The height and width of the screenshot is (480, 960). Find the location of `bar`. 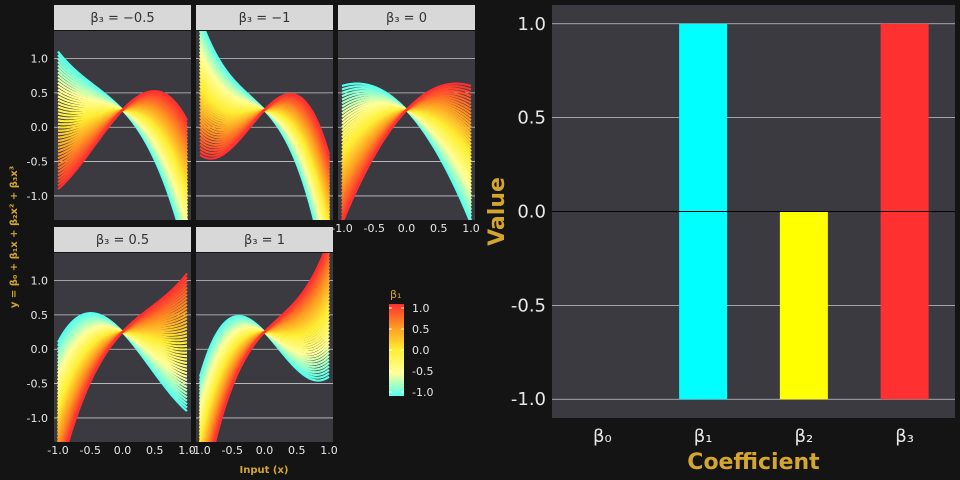

bar is located at coordinates (803, 305).